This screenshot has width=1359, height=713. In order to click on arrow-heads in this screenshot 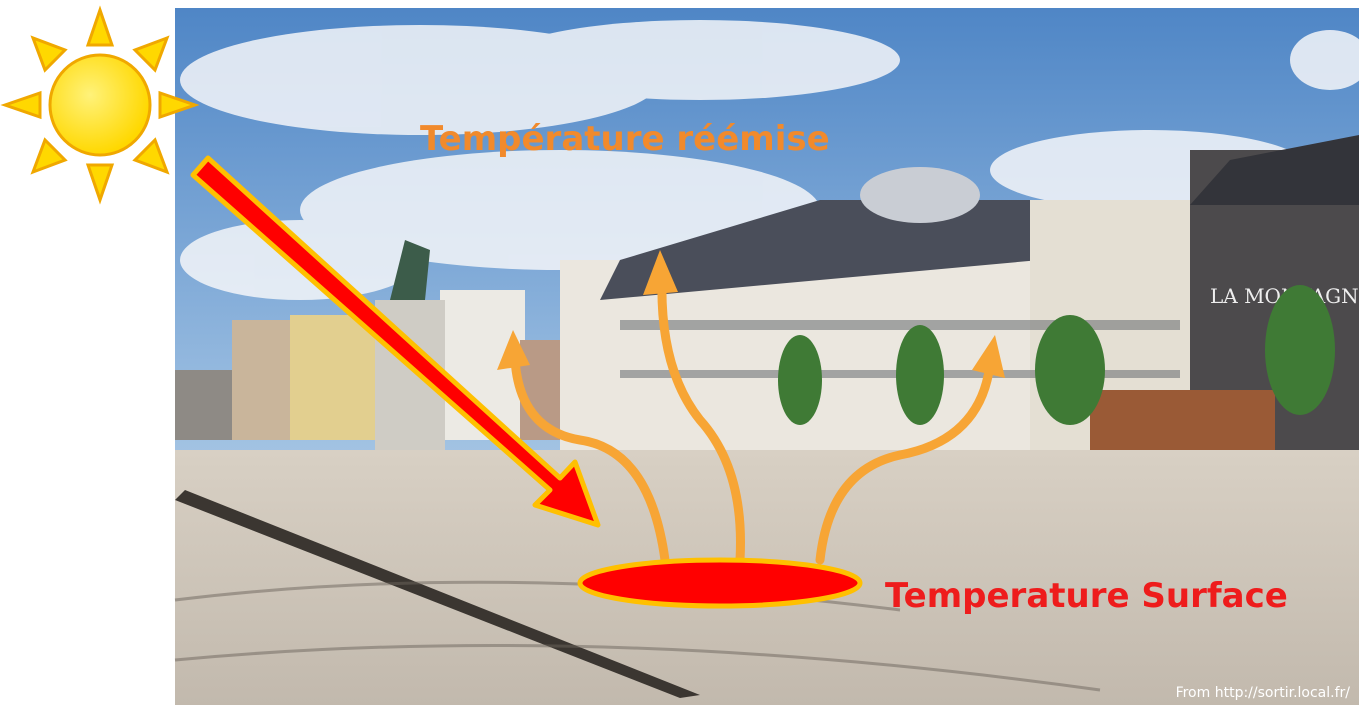, I will do `click(751, 314)`.